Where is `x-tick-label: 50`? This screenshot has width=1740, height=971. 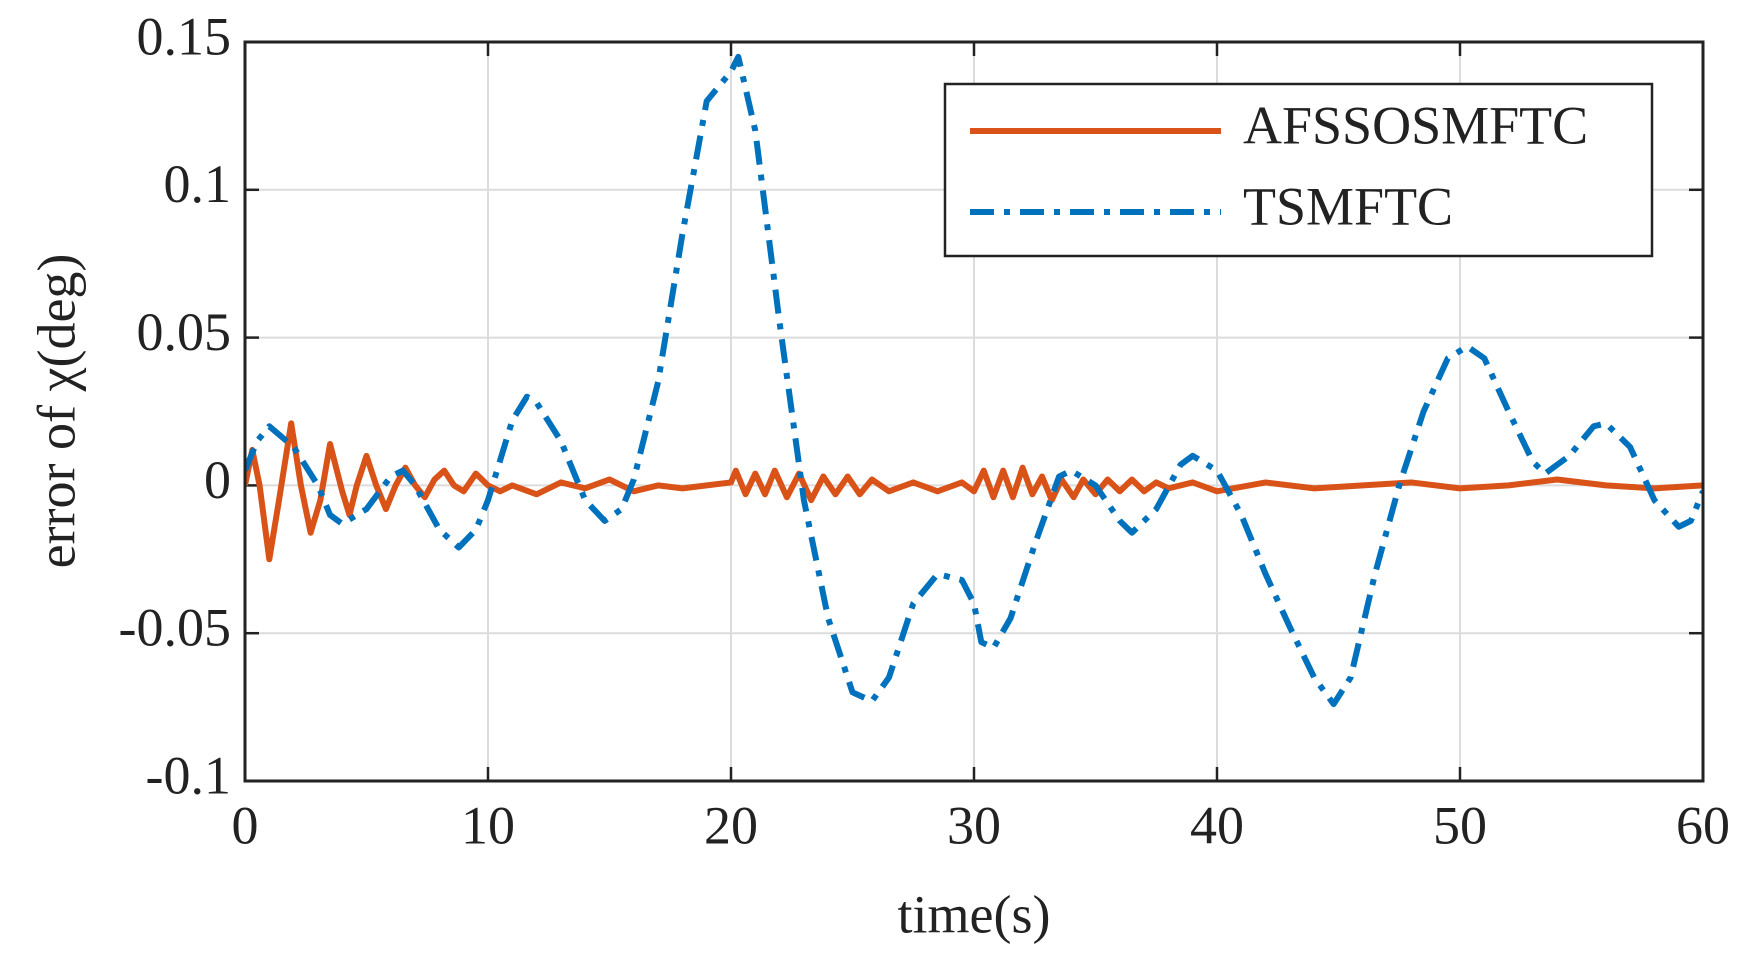
x-tick-label: 50 is located at coordinates (1460, 825).